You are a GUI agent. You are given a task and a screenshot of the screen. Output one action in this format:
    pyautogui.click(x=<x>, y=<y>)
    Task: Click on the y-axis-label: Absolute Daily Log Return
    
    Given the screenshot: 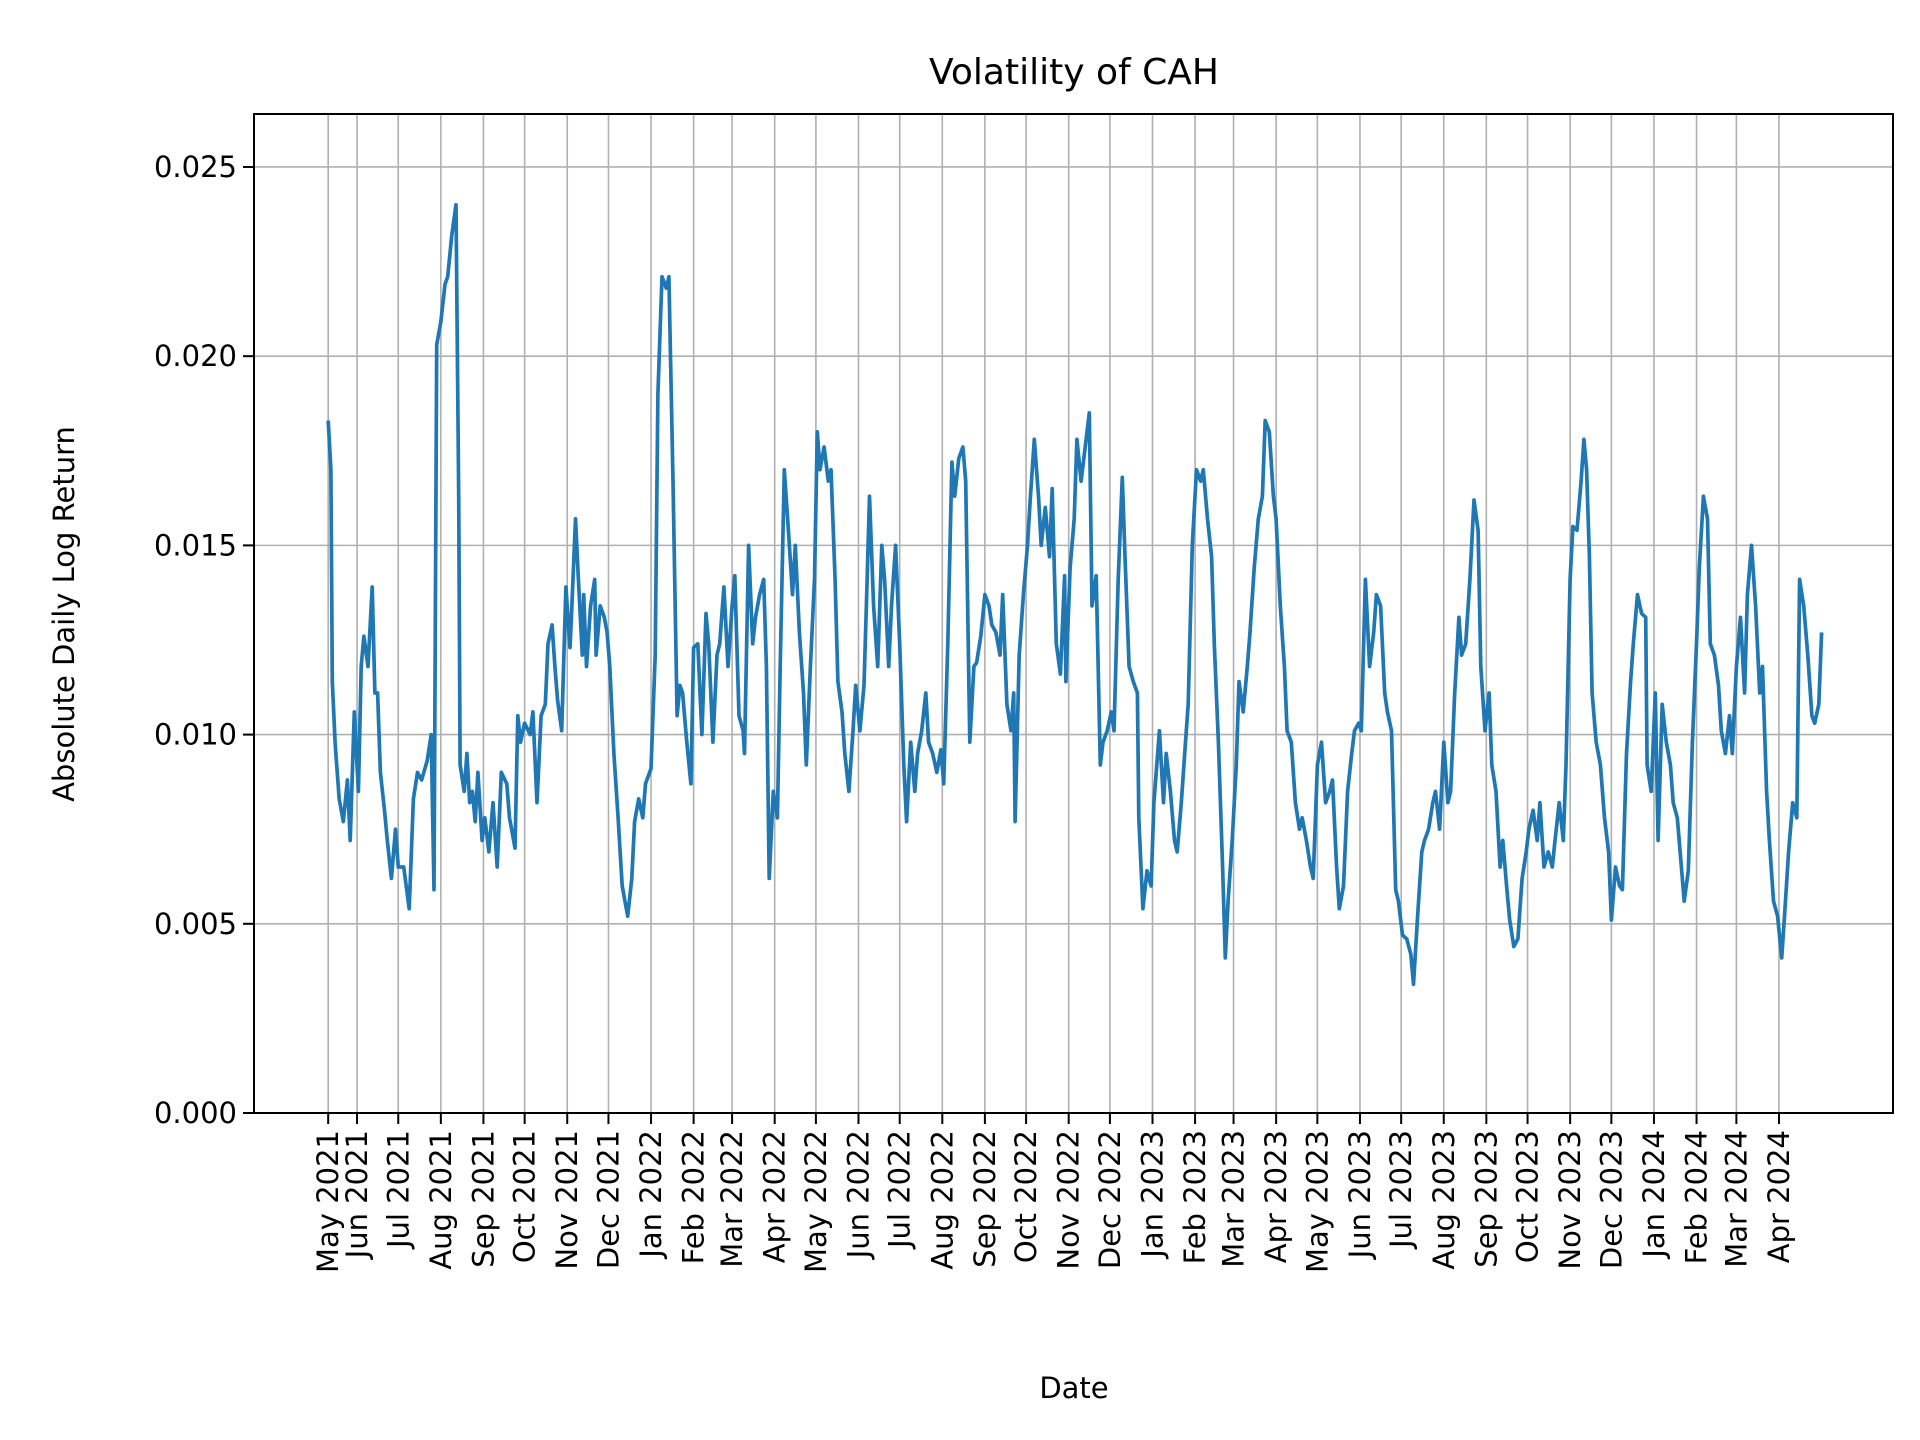 What is the action you would take?
    pyautogui.click(x=64, y=614)
    